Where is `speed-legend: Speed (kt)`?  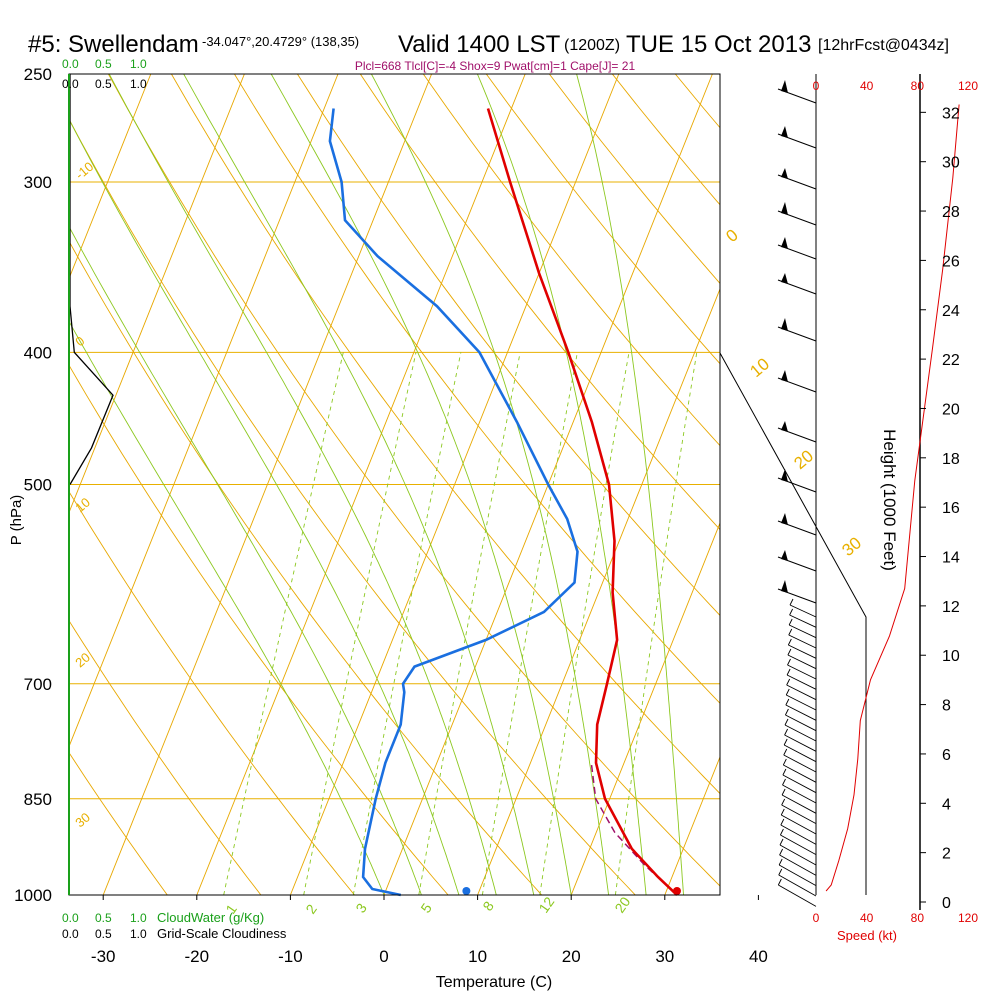
speed-legend: Speed (kt) is located at coordinates (867, 935).